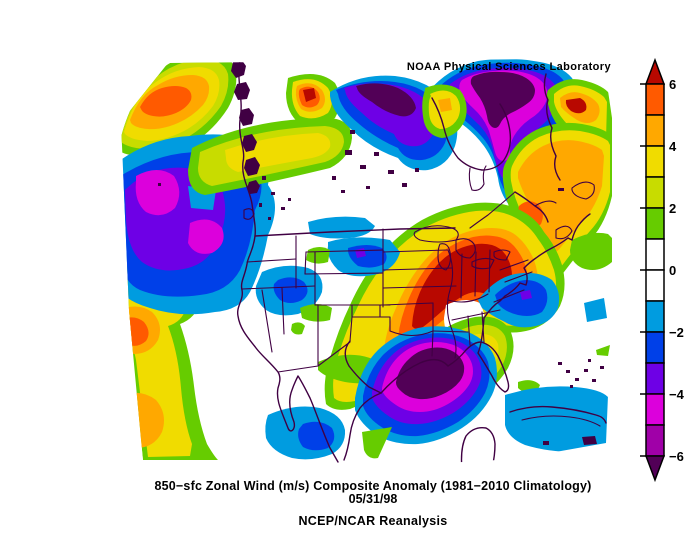 This screenshot has width=700, height=542. I want to click on tick-label-m2: −2, so click(676, 332).